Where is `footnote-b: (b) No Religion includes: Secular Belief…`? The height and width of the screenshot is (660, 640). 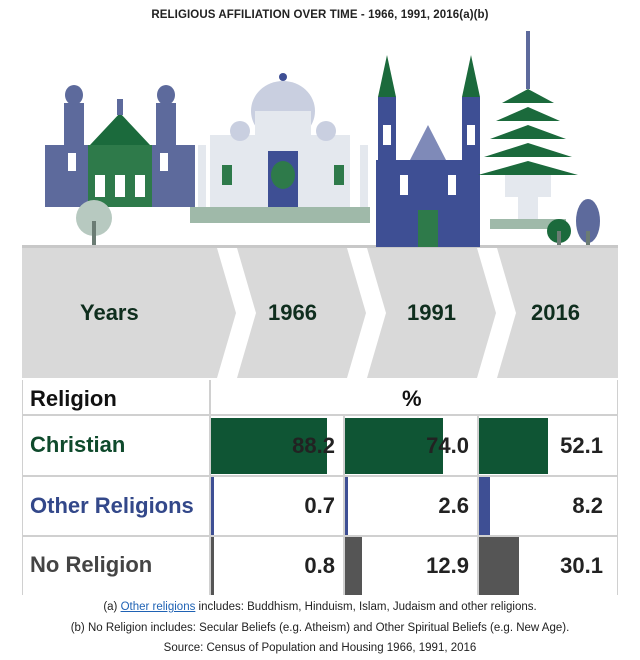
footnote-b: (b) No Religion includes: Secular Belief… is located at coordinates (320, 628).